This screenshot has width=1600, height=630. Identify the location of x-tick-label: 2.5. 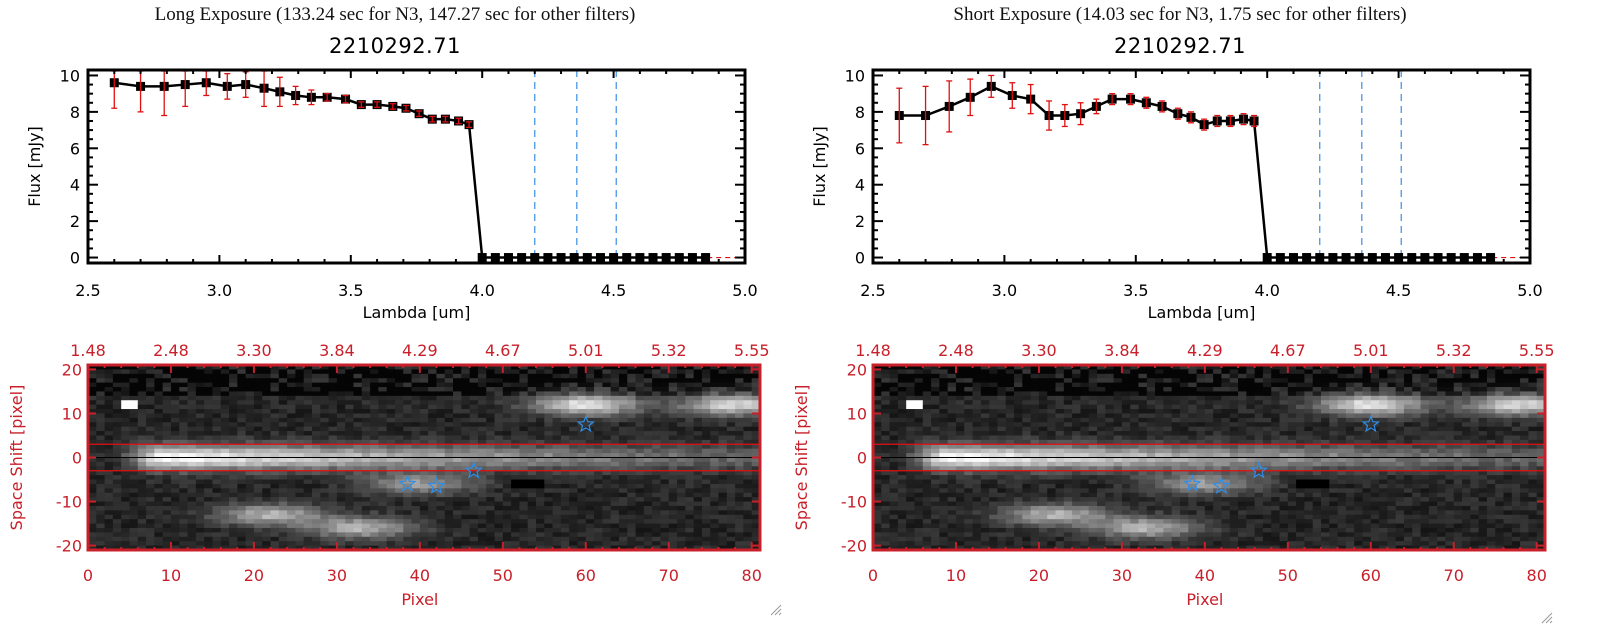
(87, 290).